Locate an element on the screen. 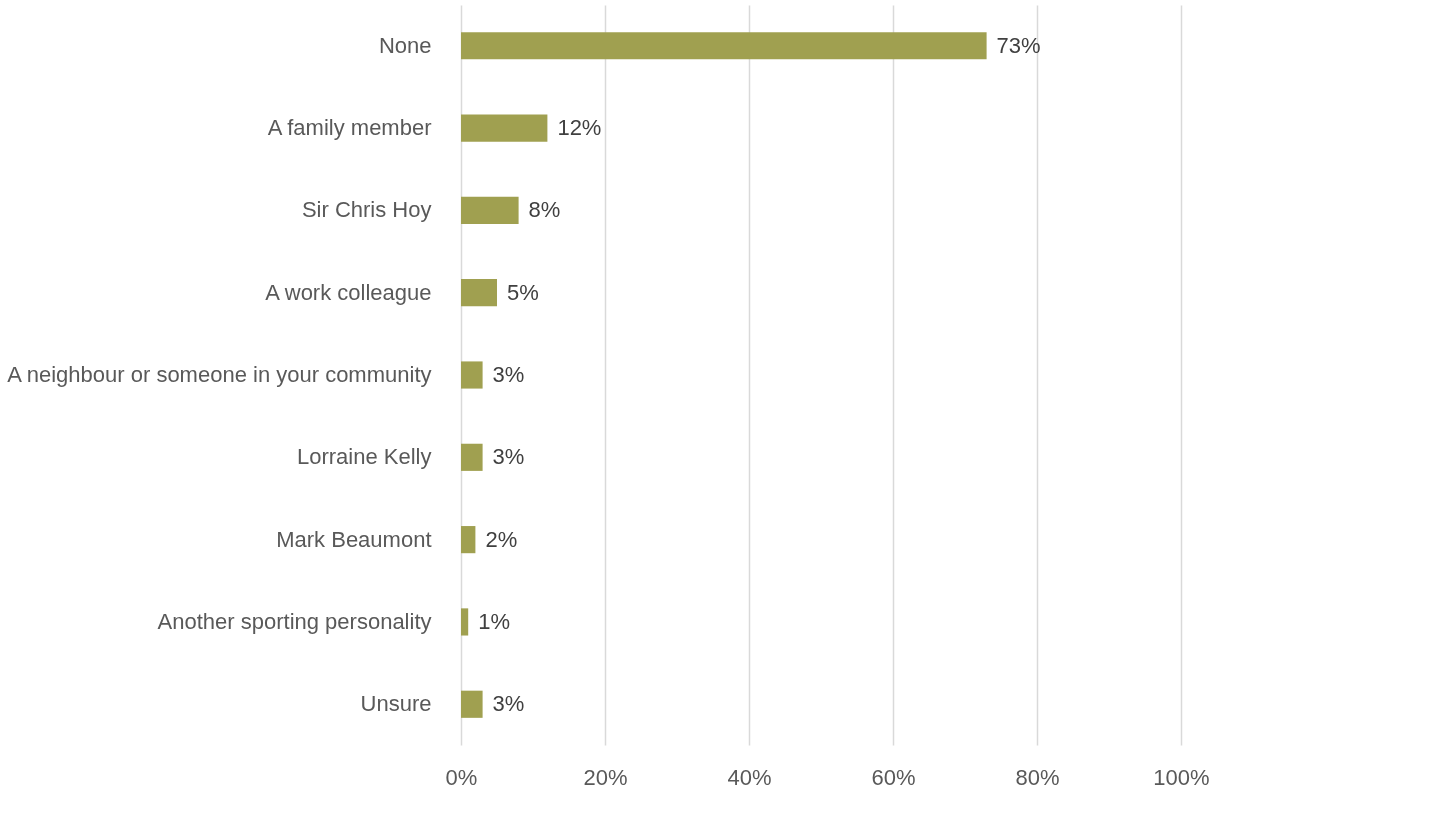 This screenshot has height=837, width=1429. y-tick-label: A neighbour or someone in your community is located at coordinates (219, 374).